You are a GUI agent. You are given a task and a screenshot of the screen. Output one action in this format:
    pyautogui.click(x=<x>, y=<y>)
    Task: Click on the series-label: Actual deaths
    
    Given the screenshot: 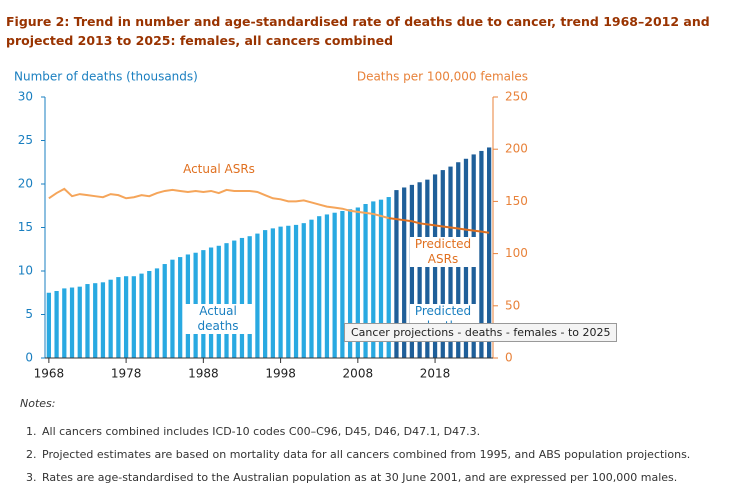 What is the action you would take?
    pyautogui.click(x=218, y=319)
    